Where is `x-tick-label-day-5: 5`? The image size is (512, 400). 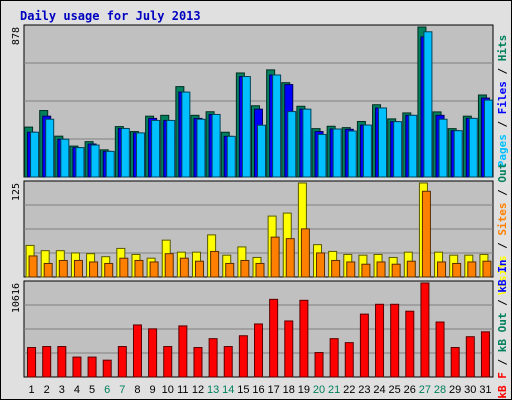
x-tick-label-day-5: 5 is located at coordinates (92, 390).